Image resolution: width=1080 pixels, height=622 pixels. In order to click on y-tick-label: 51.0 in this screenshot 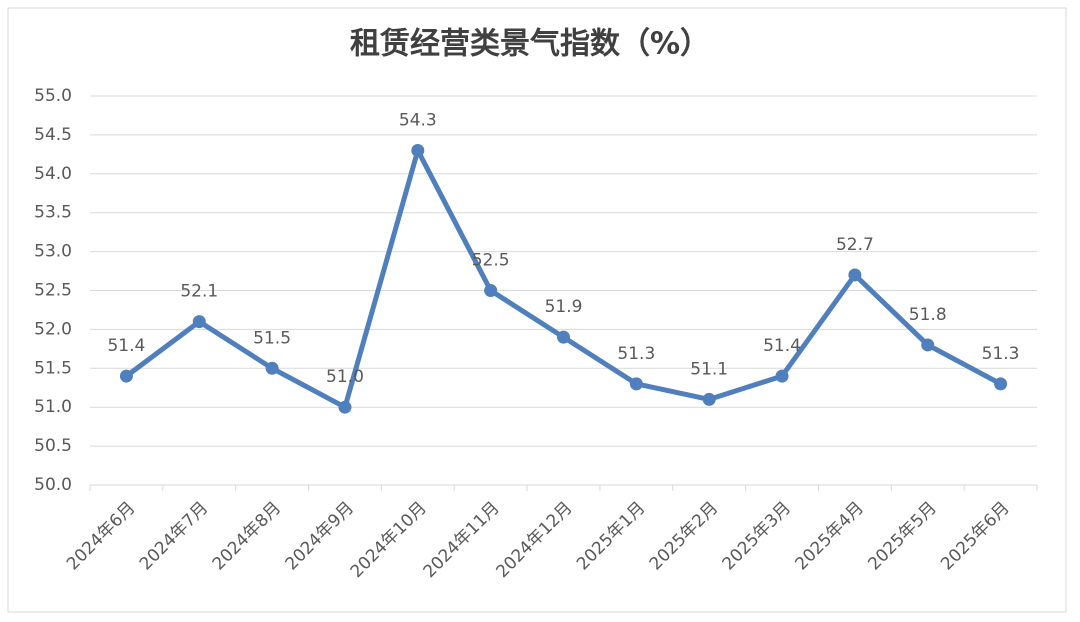, I will do `click(53, 407)`.